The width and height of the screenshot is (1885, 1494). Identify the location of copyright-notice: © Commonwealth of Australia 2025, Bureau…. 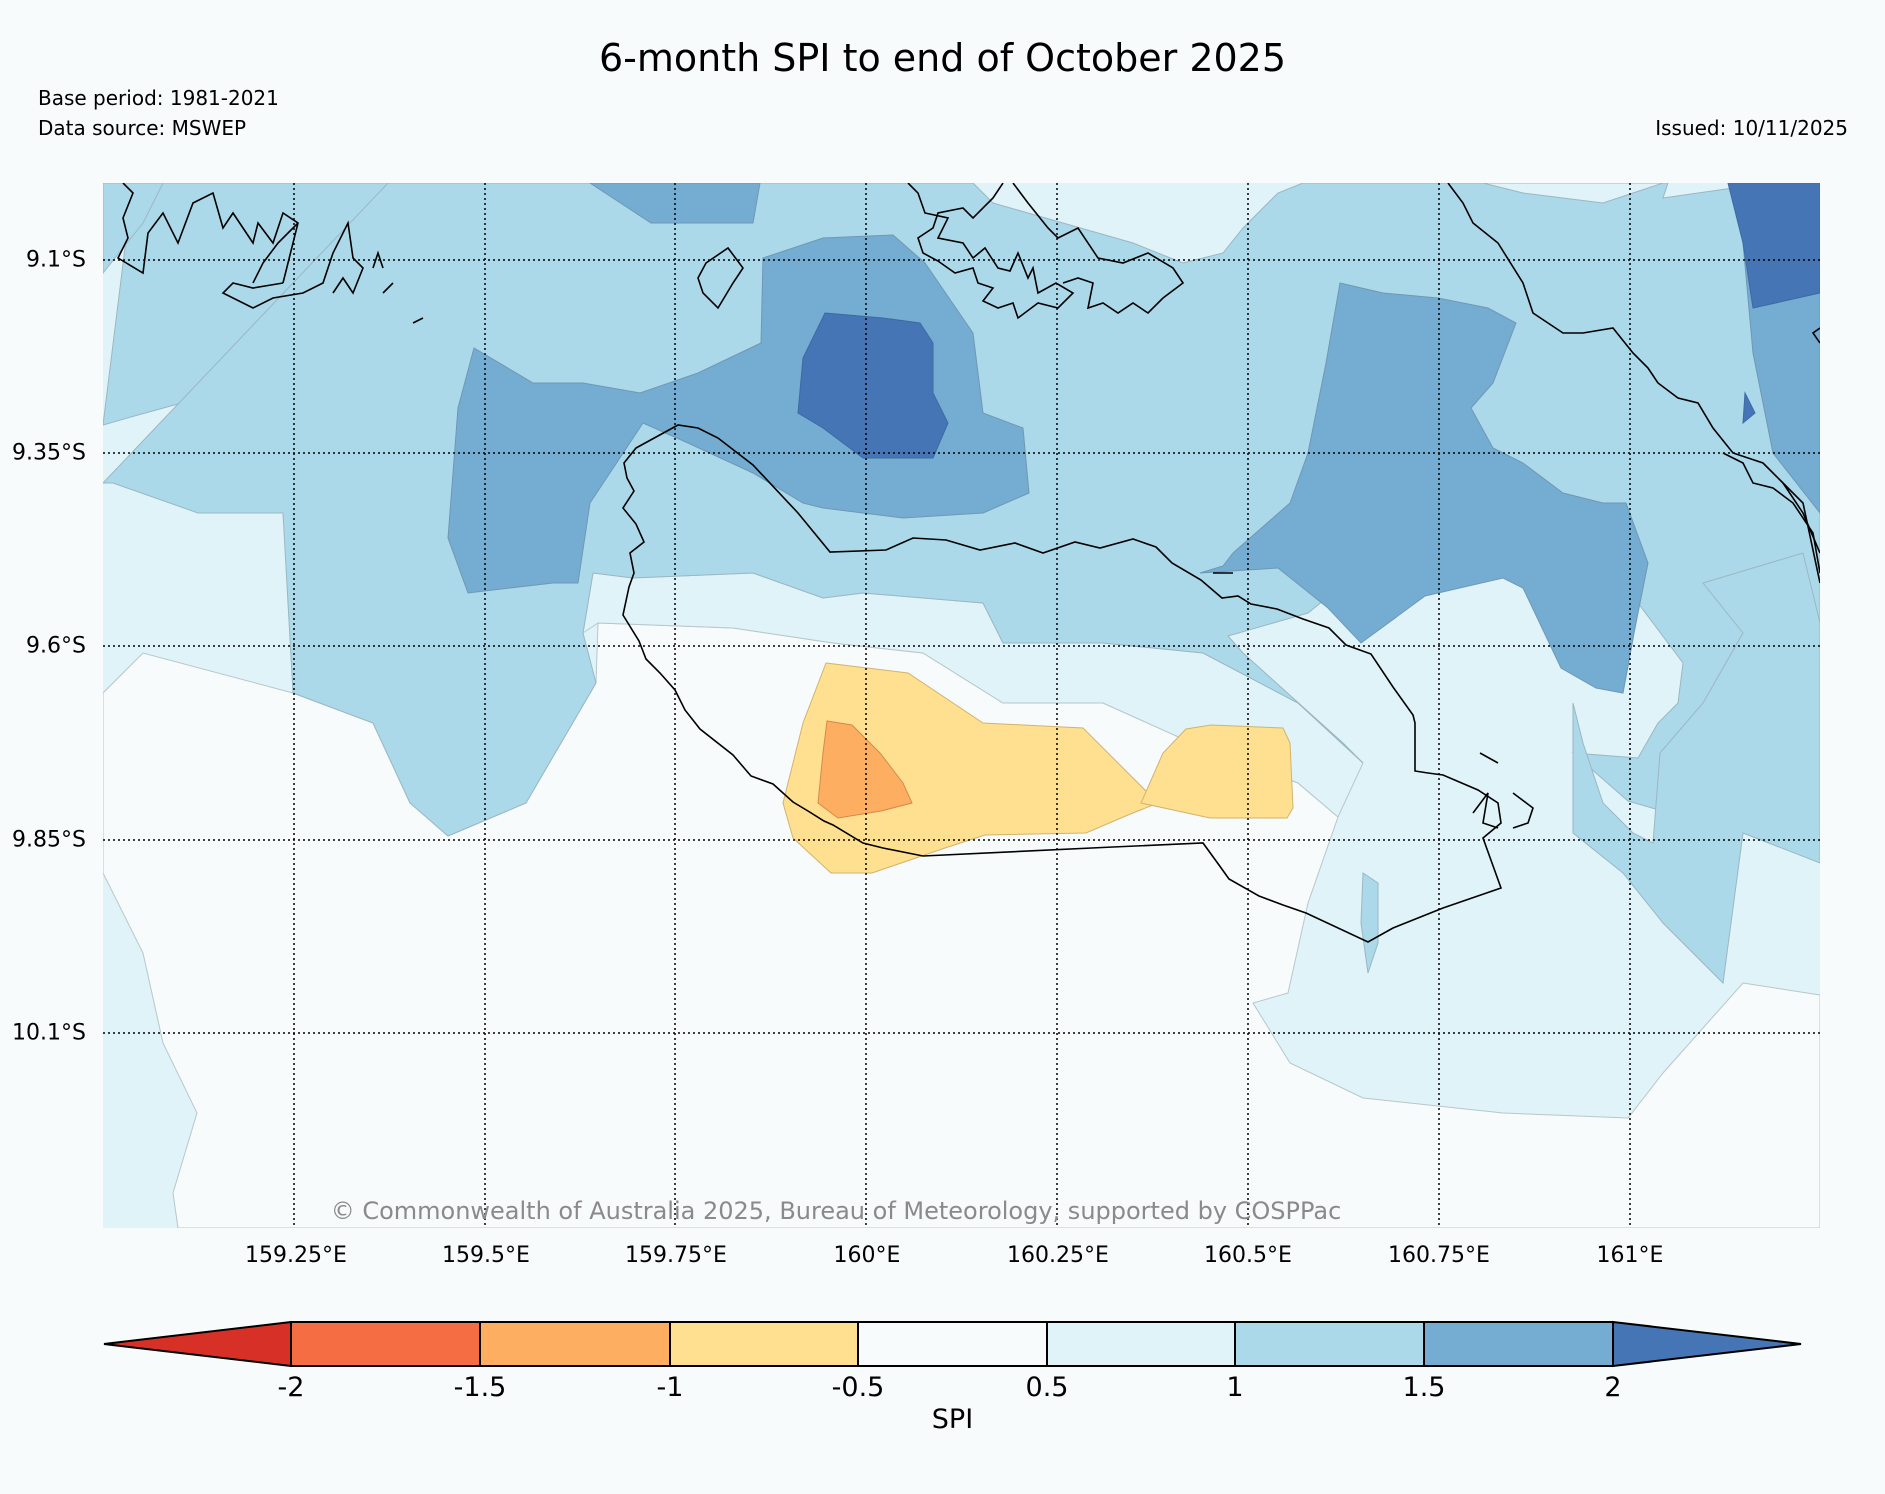
(836, 1211).